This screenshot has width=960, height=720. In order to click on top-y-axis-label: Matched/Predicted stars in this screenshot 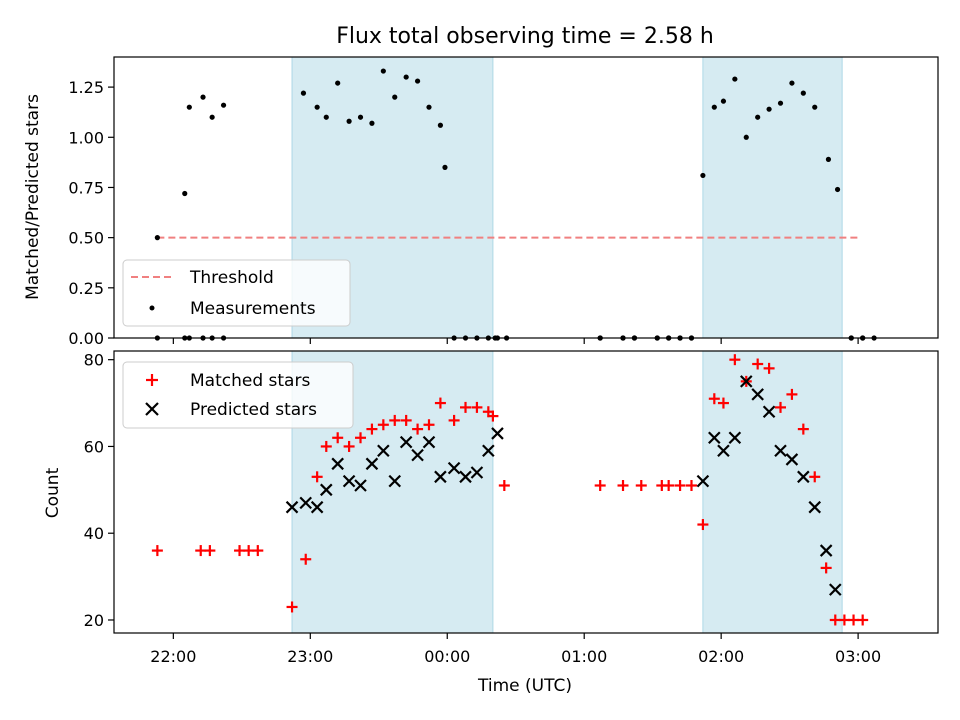, I will do `click(33, 197)`.